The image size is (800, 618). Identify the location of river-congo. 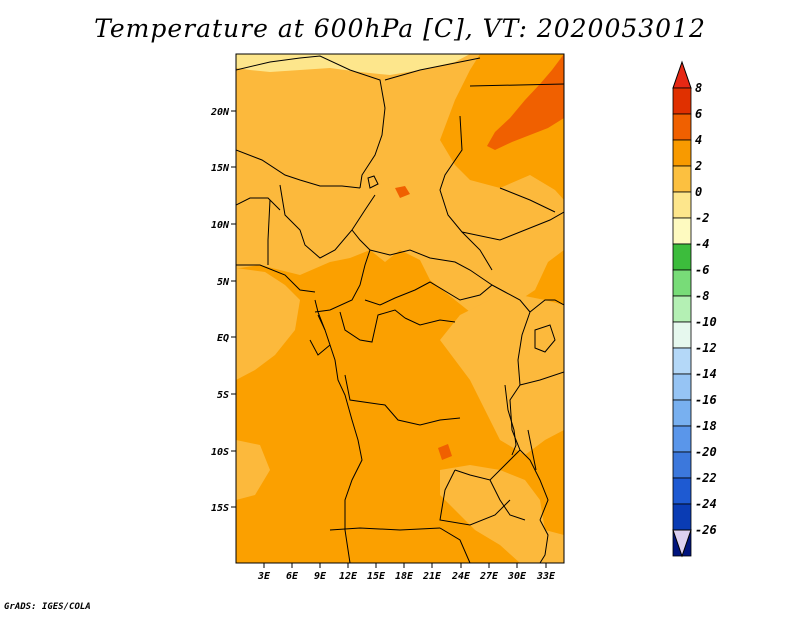
(430, 321).